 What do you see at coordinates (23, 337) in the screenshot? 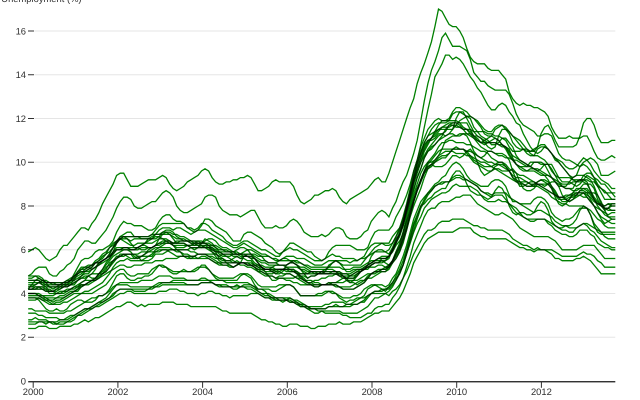
I see `svg-text: 2` at bounding box center [23, 337].